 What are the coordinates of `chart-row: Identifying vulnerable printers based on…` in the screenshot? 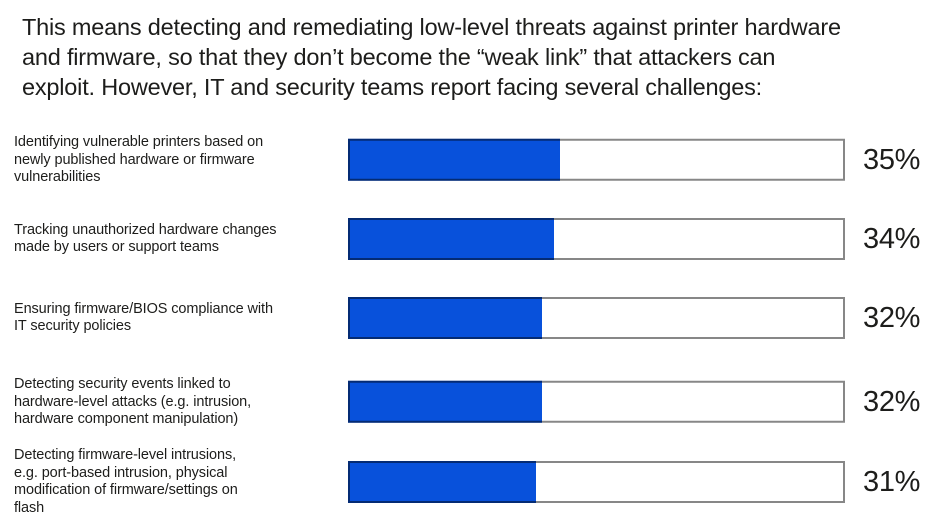 It's located at (471, 160).